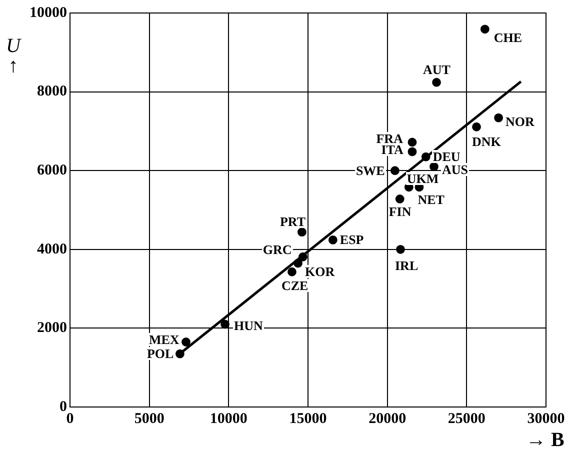 Image resolution: width=570 pixels, height=457 pixels. Describe the element at coordinates (545, 440) in the screenshot. I see `x-axis-title: → B` at that location.